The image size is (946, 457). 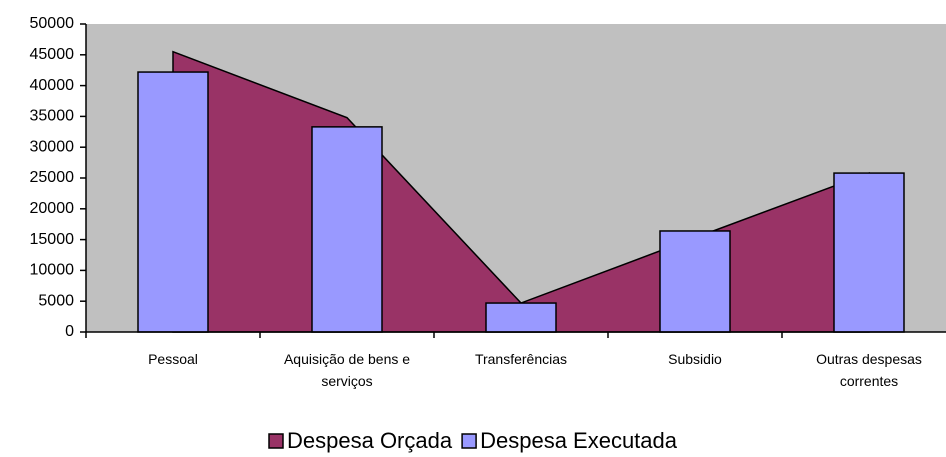 I want to click on y-tick-label: 50000, so click(x=52, y=23).